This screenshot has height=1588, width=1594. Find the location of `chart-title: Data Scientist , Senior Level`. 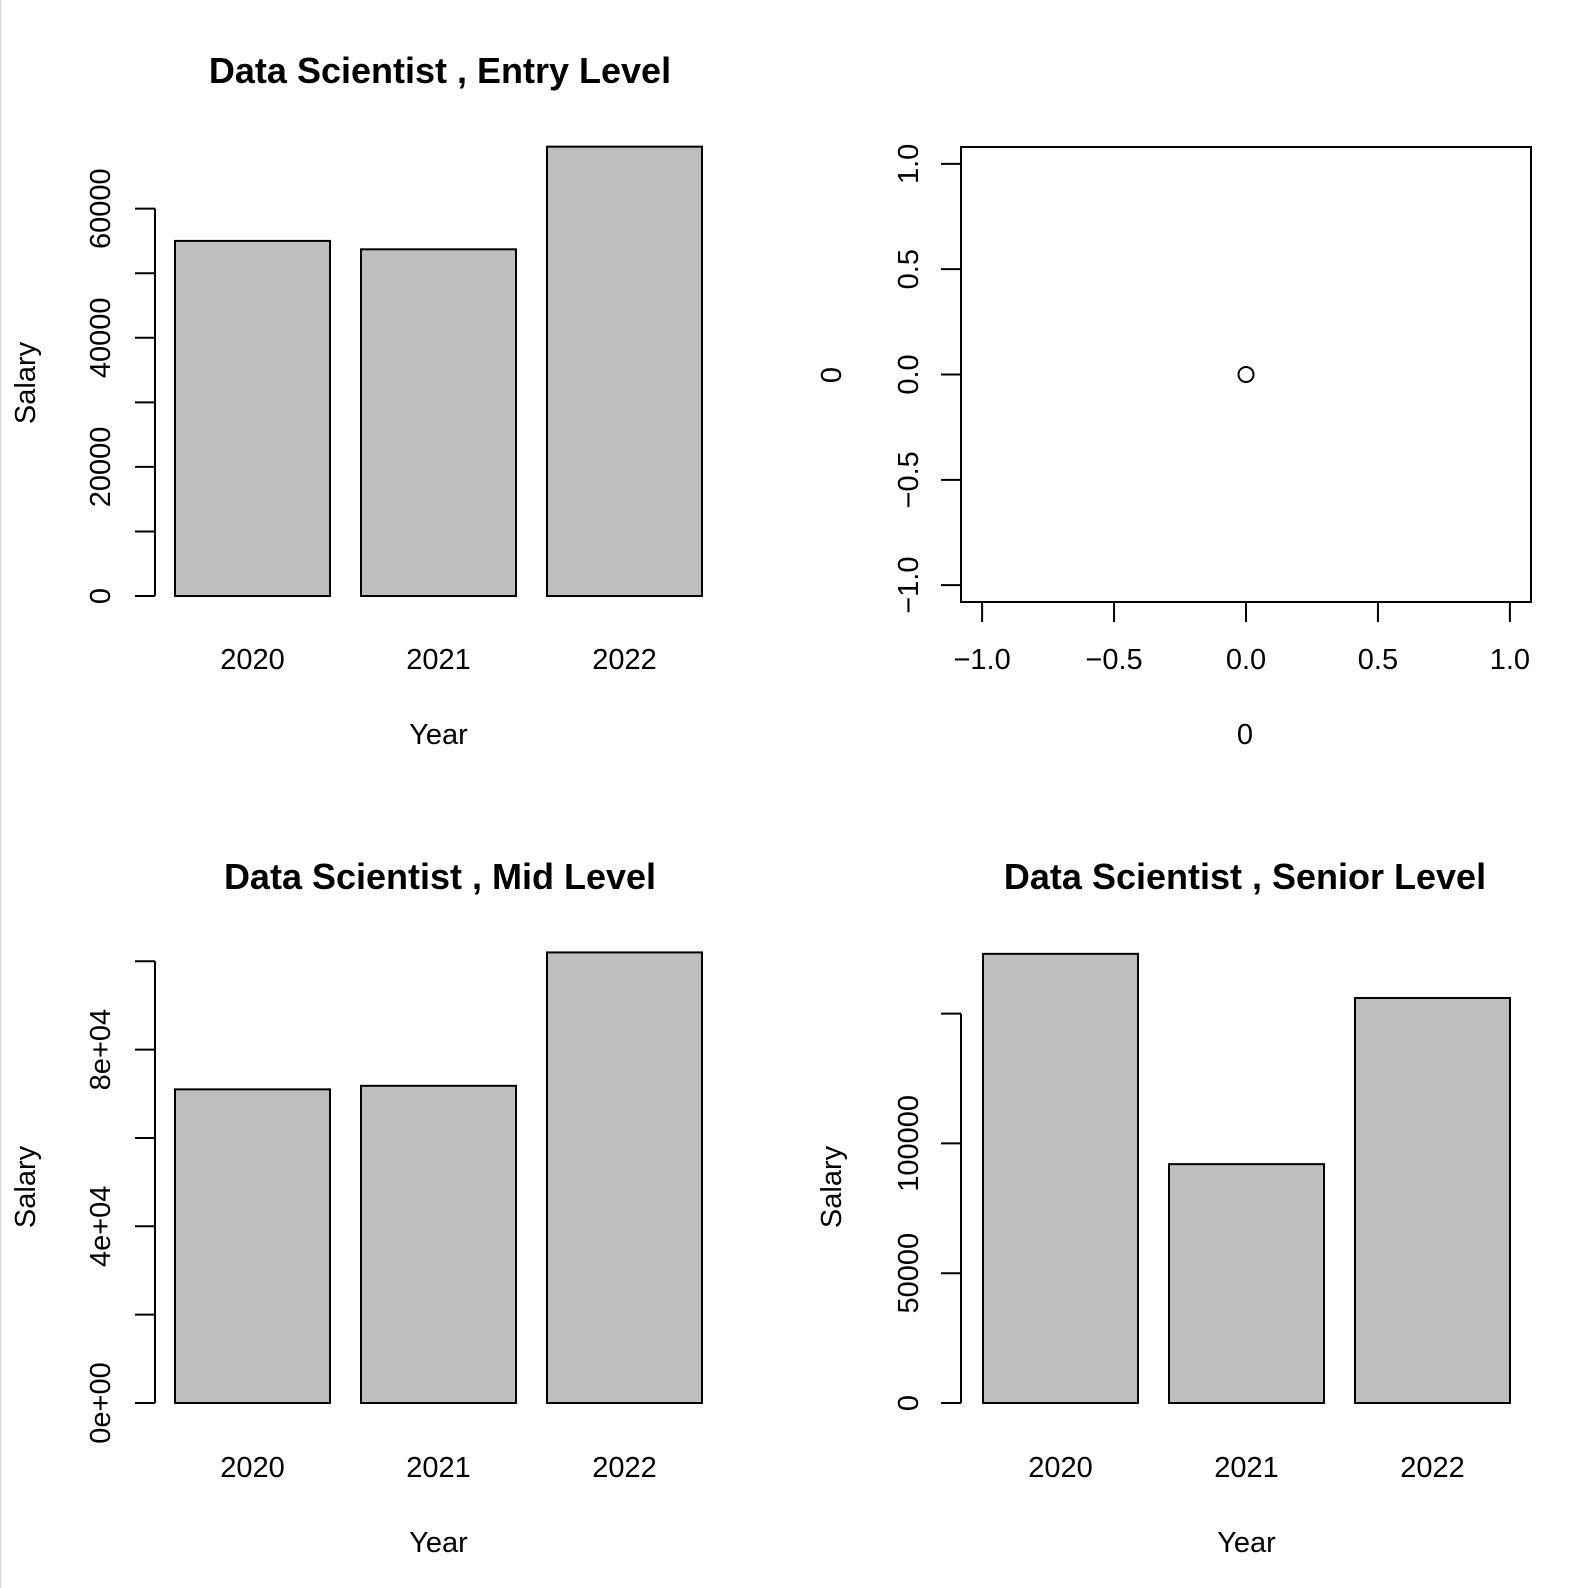

chart-title: Data Scientist , Senior Level is located at coordinates (1245, 876).